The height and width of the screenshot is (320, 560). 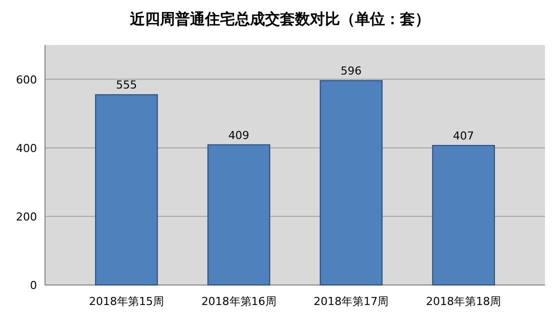 I want to click on y-tick-label: 0, so click(x=33, y=285).